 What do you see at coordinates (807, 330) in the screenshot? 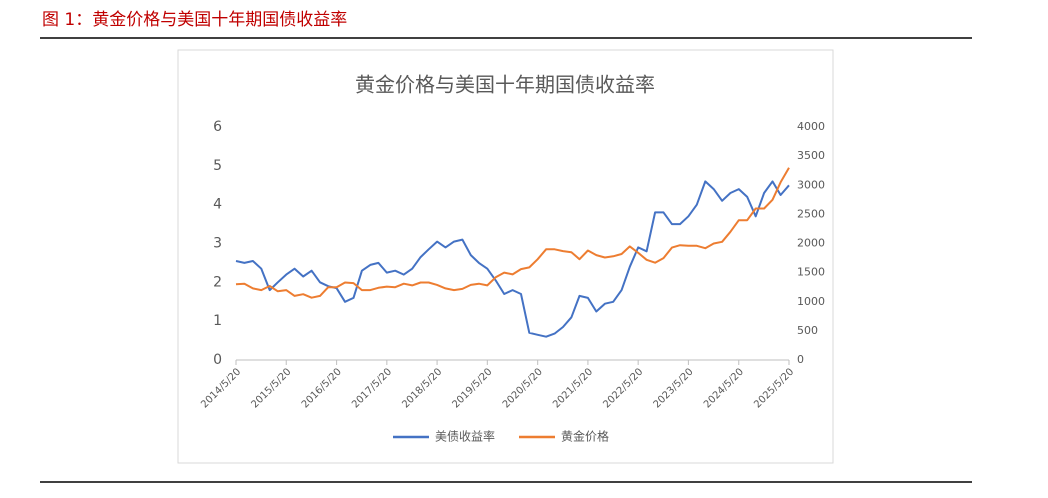
I see `y2-tick-label: 500` at bounding box center [807, 330].